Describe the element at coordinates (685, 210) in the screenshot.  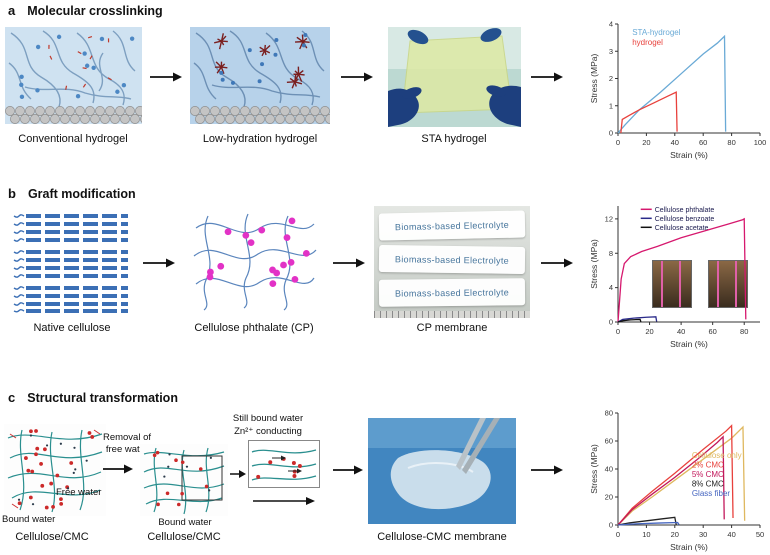
I see `svg-text: Cellulose phthalate` at that location.